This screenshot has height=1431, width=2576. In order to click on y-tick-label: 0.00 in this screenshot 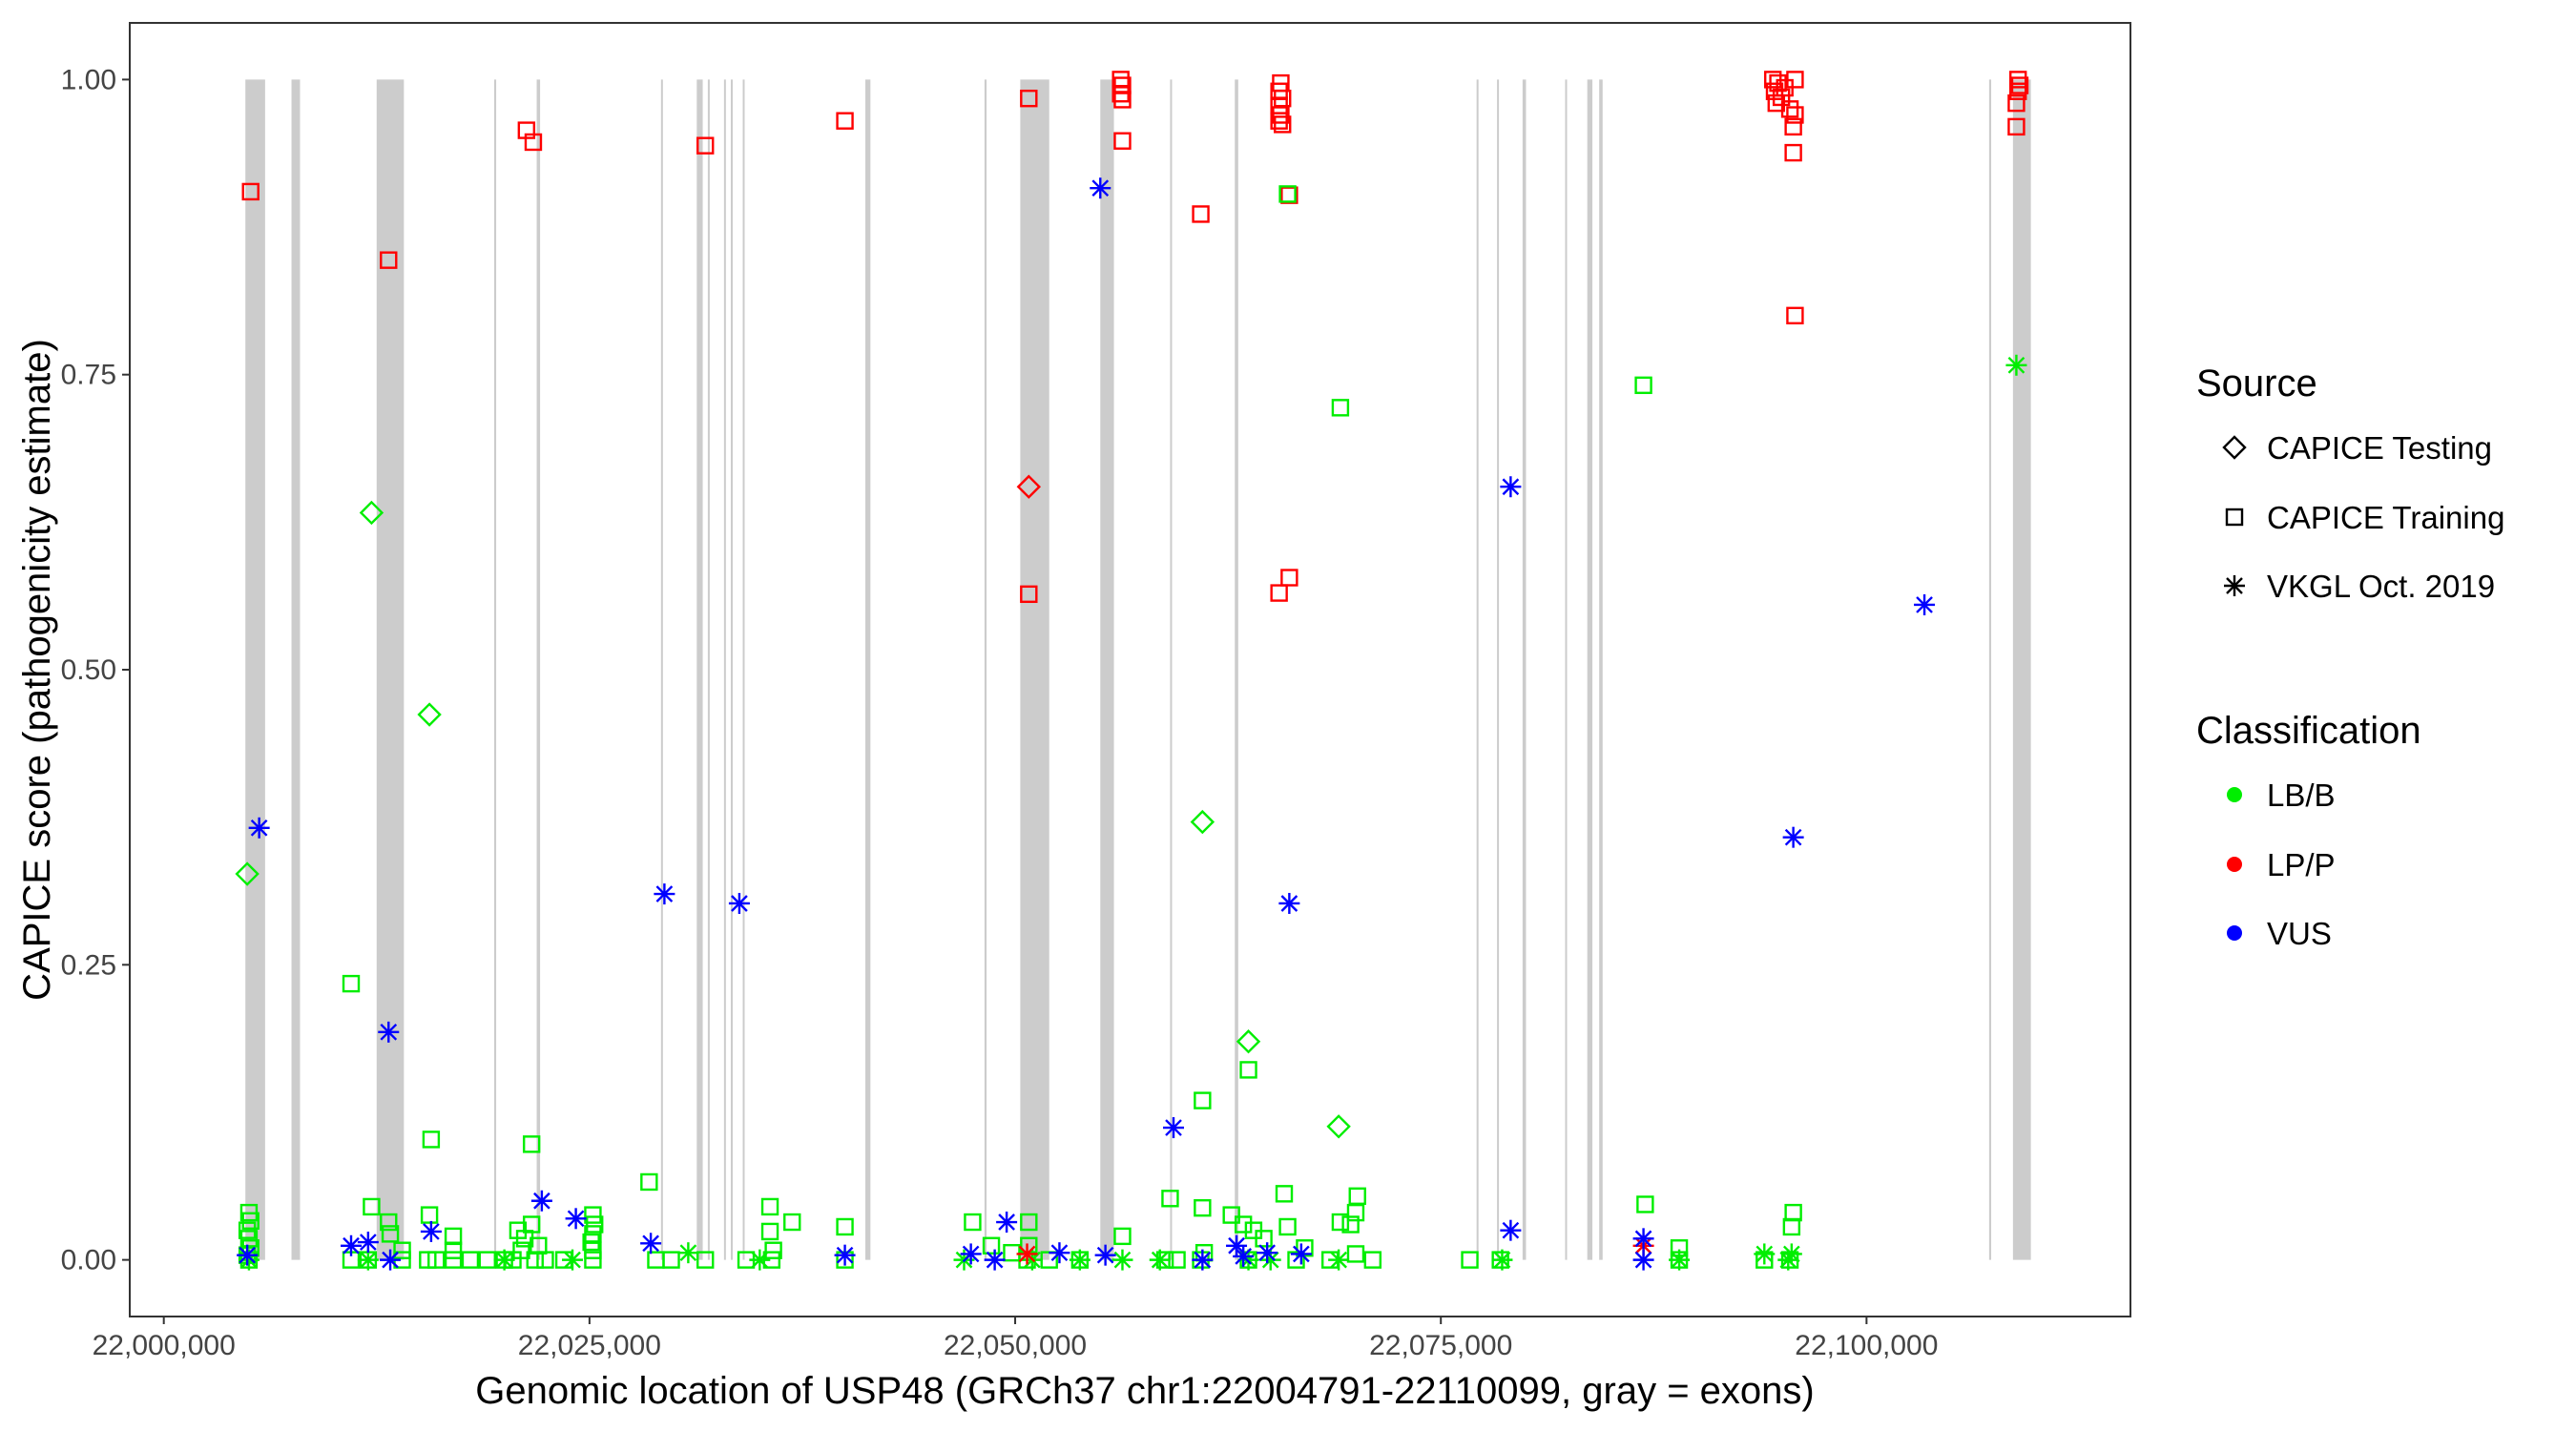, I will do `click(88, 1260)`.